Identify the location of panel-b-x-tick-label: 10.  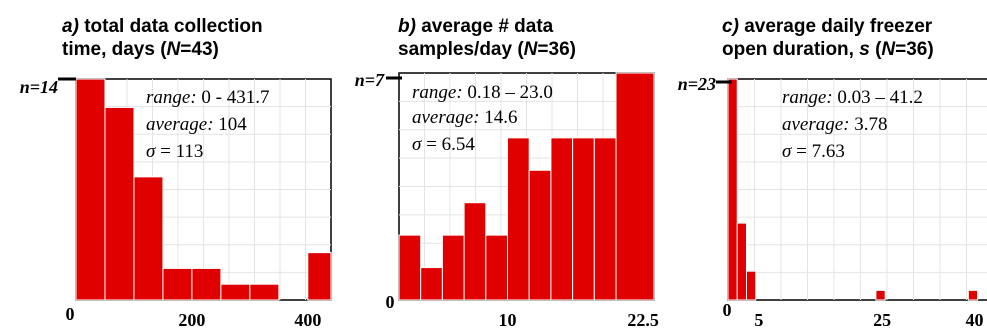
(508, 320).